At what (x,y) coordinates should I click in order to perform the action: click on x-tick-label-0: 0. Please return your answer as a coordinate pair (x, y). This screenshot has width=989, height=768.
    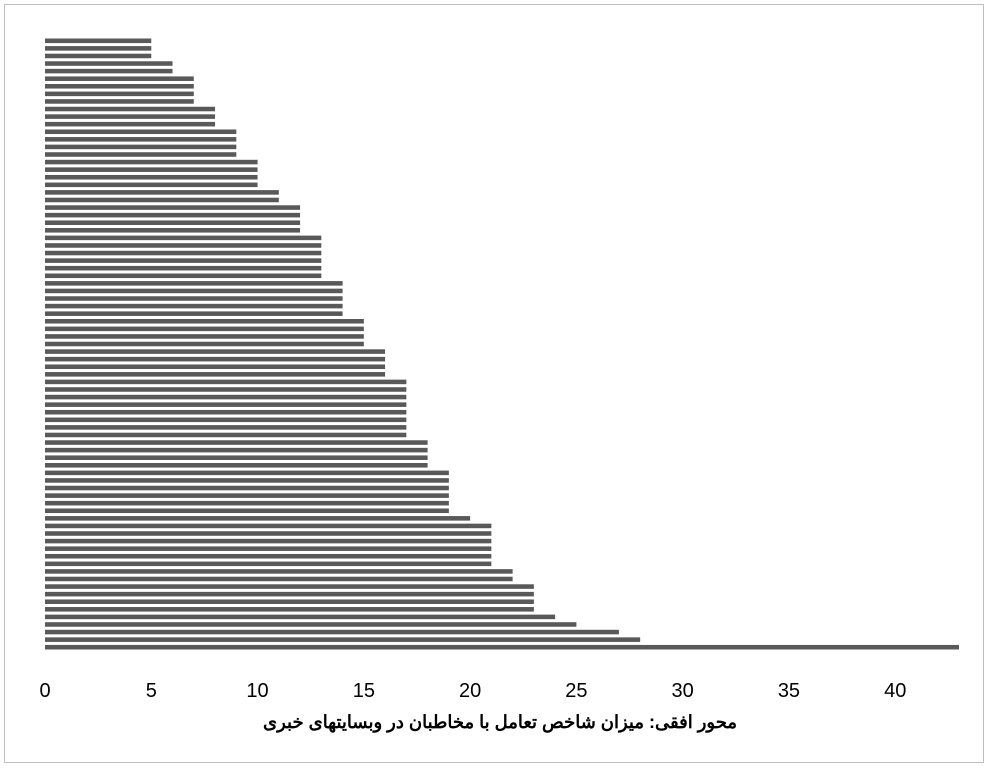
    Looking at the image, I should click on (44, 691).